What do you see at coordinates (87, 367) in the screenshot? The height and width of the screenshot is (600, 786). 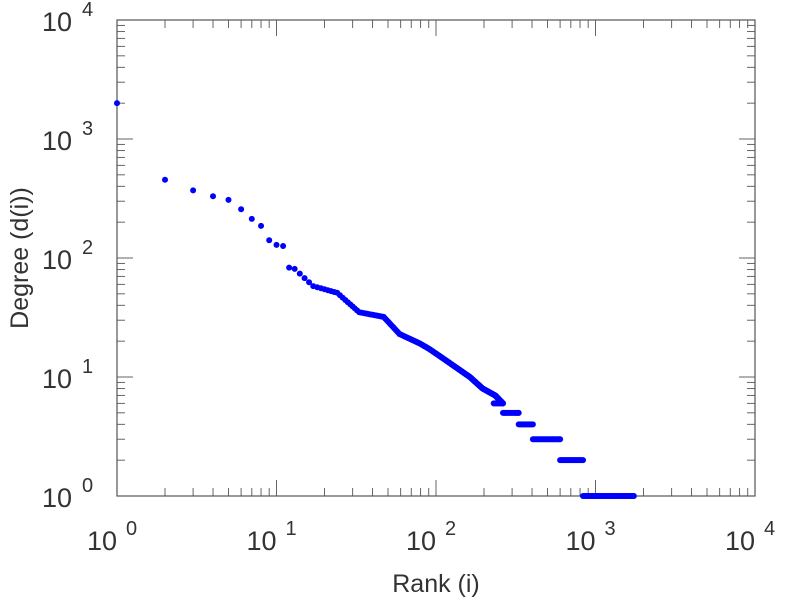 I see `y-tick-exponent: 1` at bounding box center [87, 367].